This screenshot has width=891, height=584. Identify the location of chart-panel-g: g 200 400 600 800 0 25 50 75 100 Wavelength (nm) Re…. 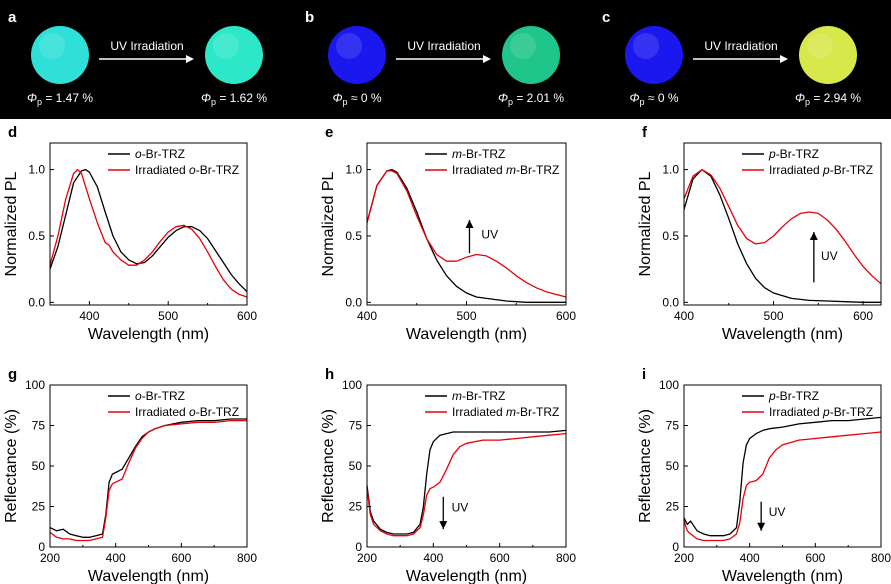
(130, 475).